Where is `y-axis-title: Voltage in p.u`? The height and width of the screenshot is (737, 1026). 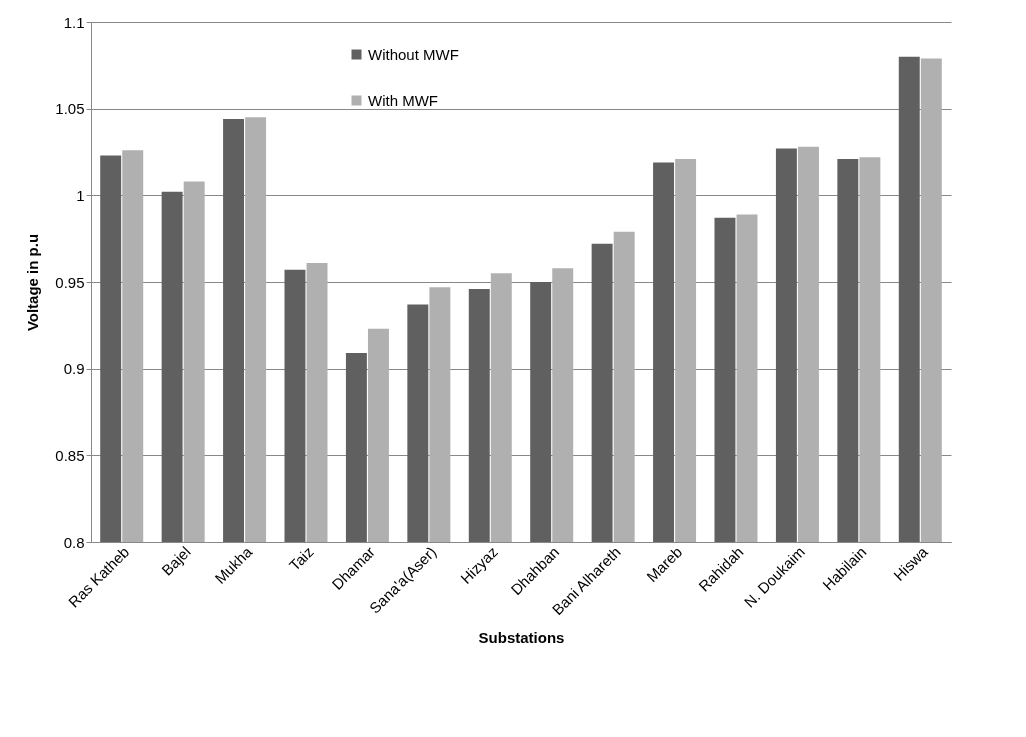
y-axis-title: Voltage in p.u is located at coordinates (33, 282).